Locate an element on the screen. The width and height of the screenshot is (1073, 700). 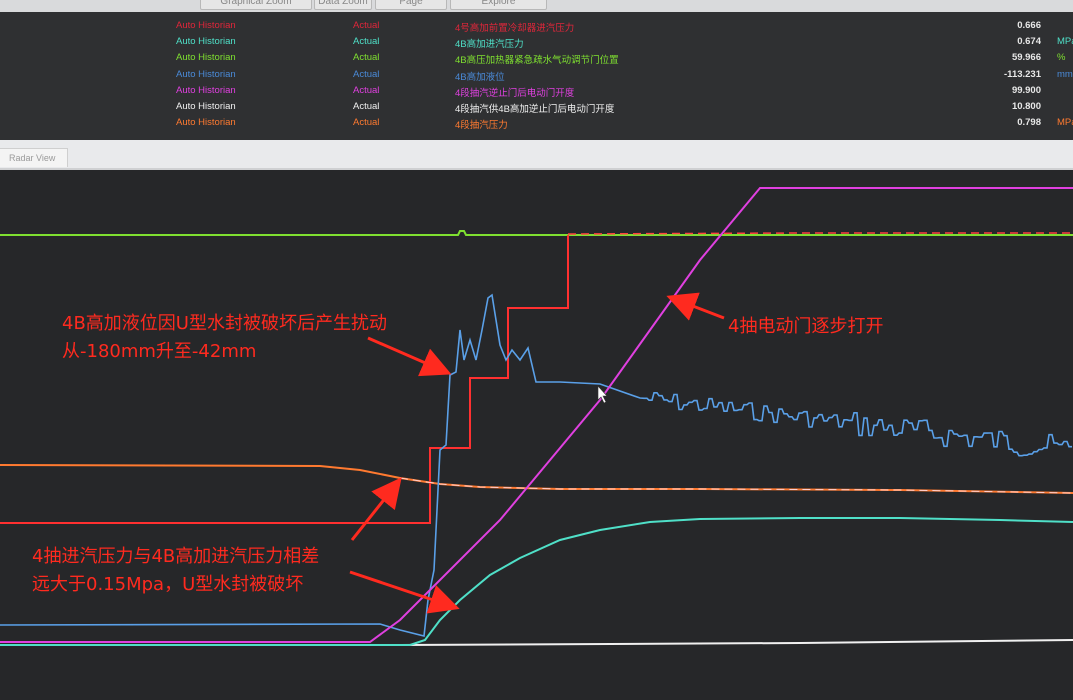
legend-tag-name: 4B高加进汽压力 is located at coordinates (489, 45).